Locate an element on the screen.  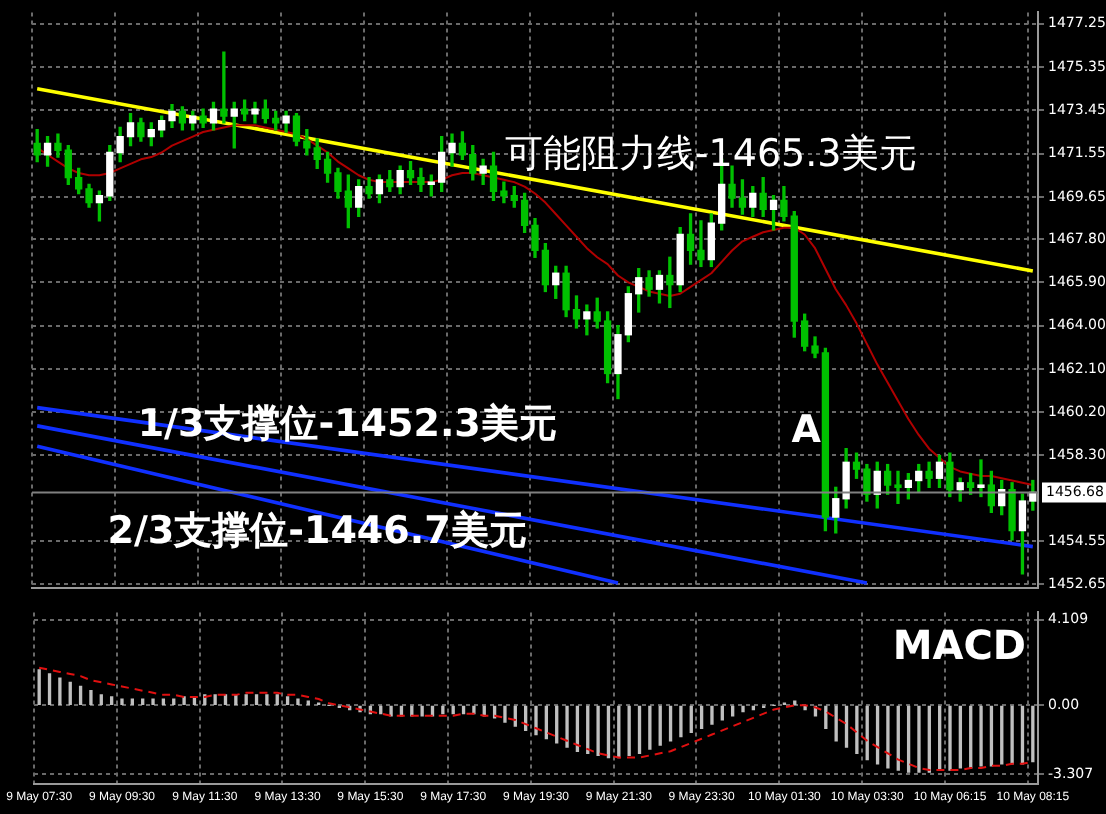
chart-title: MACD is located at coordinates (959, 644).